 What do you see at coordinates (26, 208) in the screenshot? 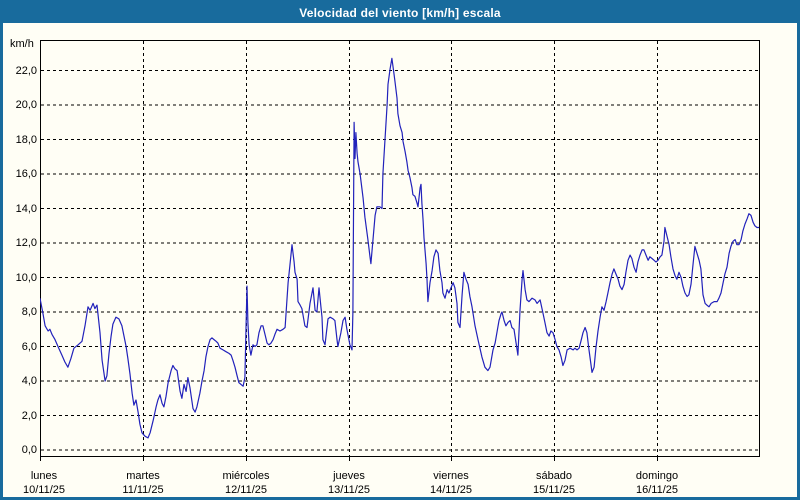
I see `y-tick-label: 14,0` at bounding box center [26, 208].